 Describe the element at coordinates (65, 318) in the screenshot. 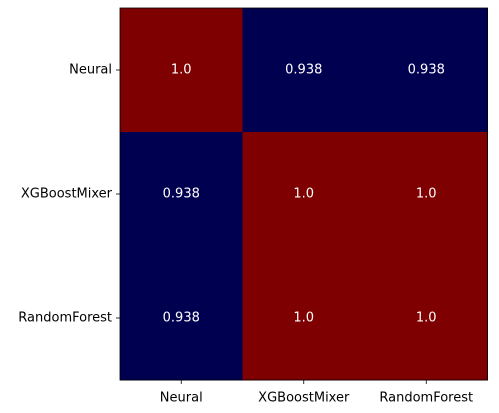

I see `y-tick-label: RandomForest` at that location.